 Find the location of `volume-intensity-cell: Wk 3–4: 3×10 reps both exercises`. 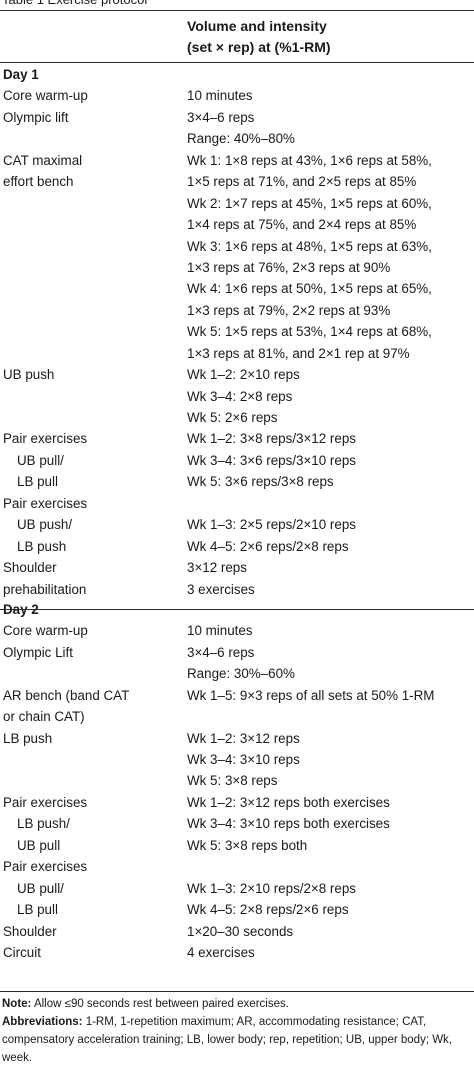

volume-intensity-cell: Wk 3–4: 3×10 reps both exercises is located at coordinates (288, 824).